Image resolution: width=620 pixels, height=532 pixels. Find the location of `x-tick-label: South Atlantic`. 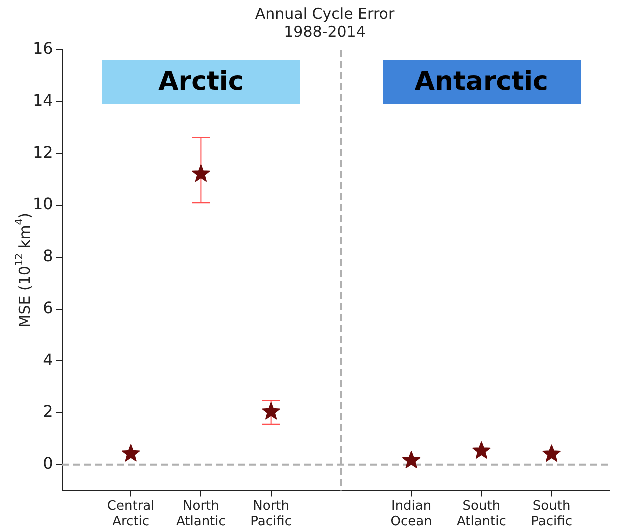

x-tick-label: South Atlantic is located at coordinates (481, 514).